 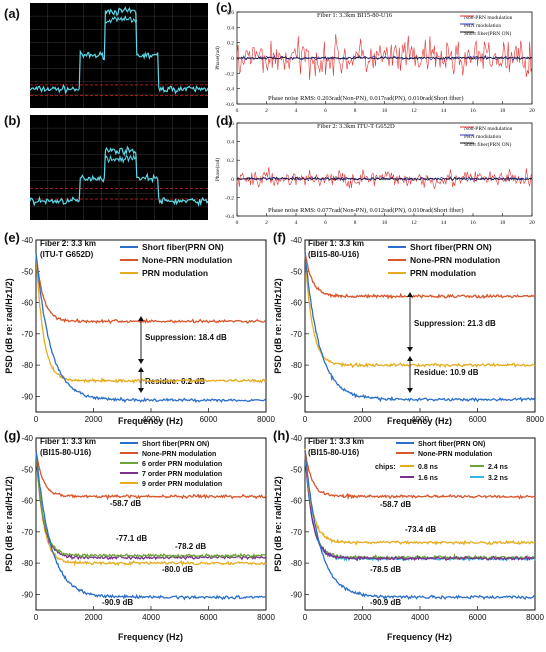 What do you see at coordinates (296, 223) in the screenshot?
I see `phase-xtick-label: 4` at bounding box center [296, 223].